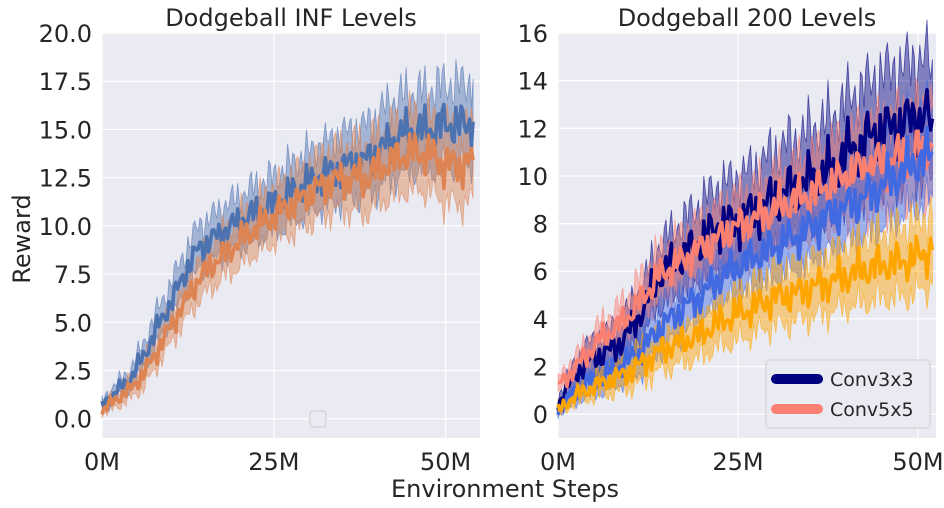 The width and height of the screenshot is (944, 508). What do you see at coordinates (65, 227) in the screenshot?
I see `y-tick-label: 10.0` at bounding box center [65, 227].